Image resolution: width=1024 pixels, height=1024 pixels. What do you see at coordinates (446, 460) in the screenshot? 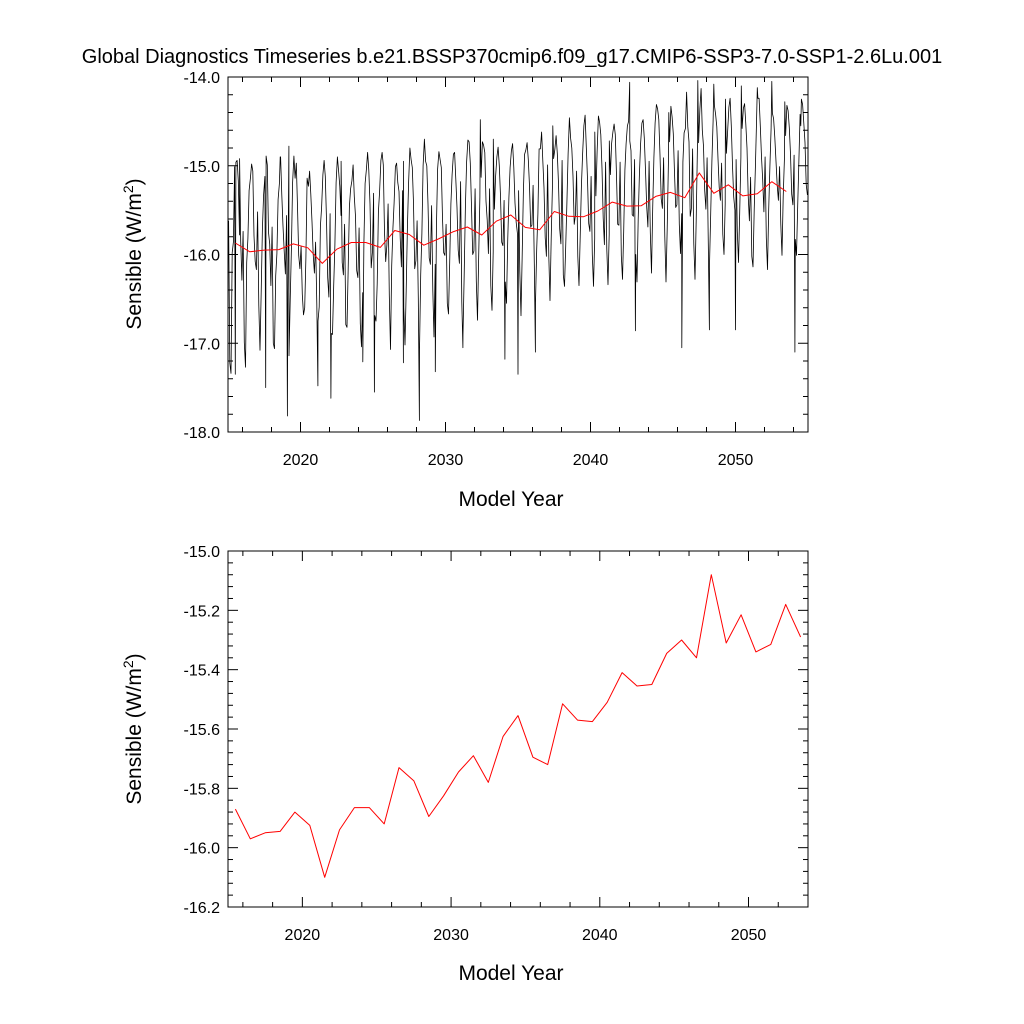
I see `top-x-tick-label: 2030` at bounding box center [446, 460].